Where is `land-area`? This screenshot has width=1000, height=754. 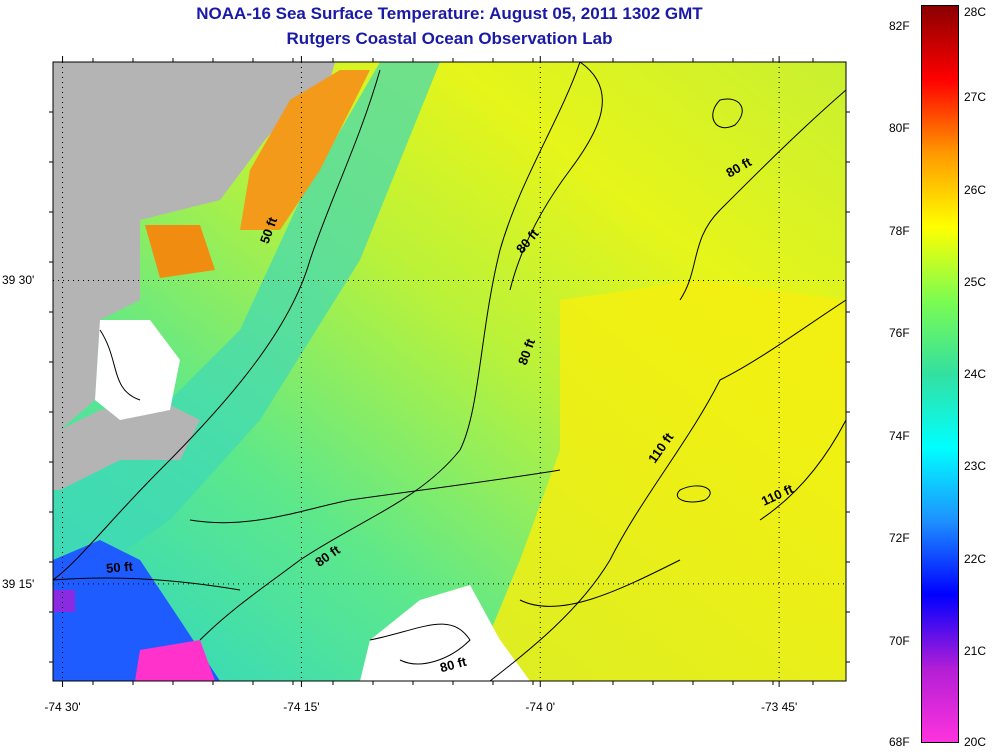
land-area is located at coordinates (194, 246).